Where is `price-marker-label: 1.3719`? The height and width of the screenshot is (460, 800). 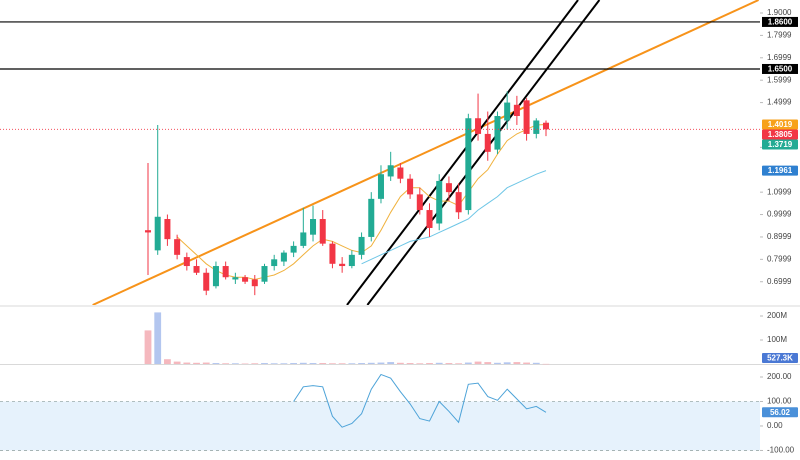 price-marker-label: 1.3719 is located at coordinates (780, 144).